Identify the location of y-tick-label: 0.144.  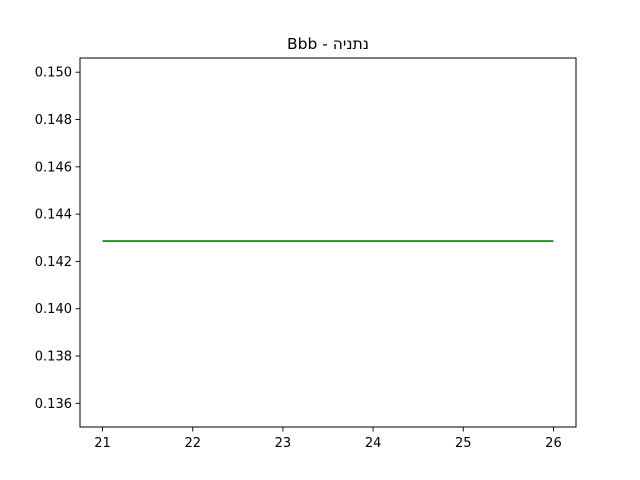
(53, 215).